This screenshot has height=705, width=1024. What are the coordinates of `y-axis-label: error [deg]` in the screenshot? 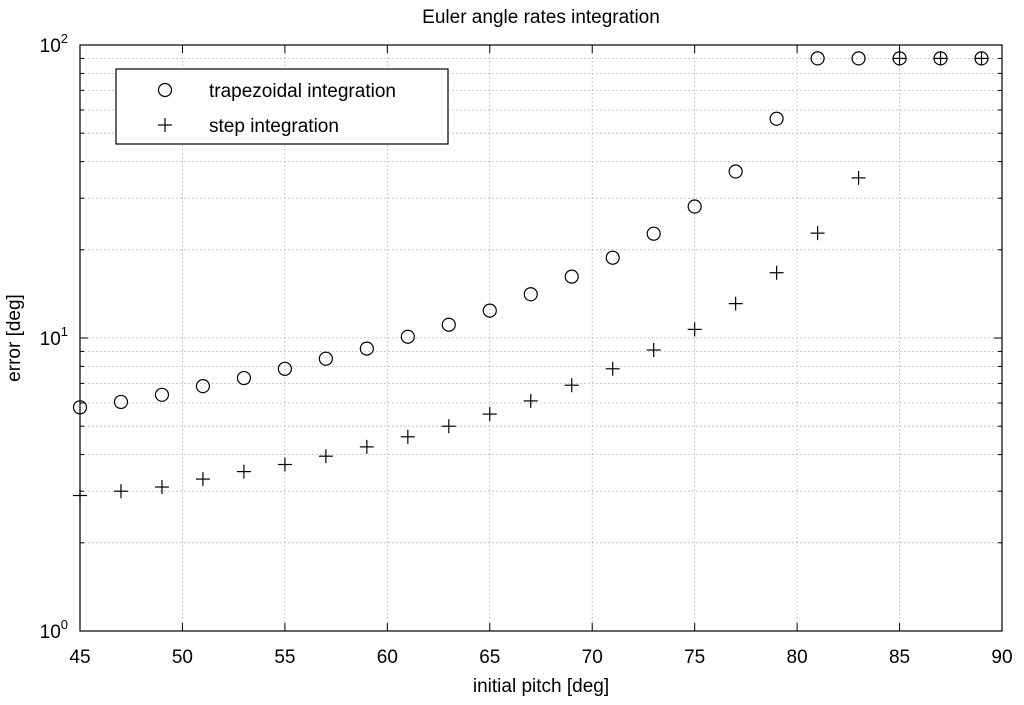 It's located at (14, 338).